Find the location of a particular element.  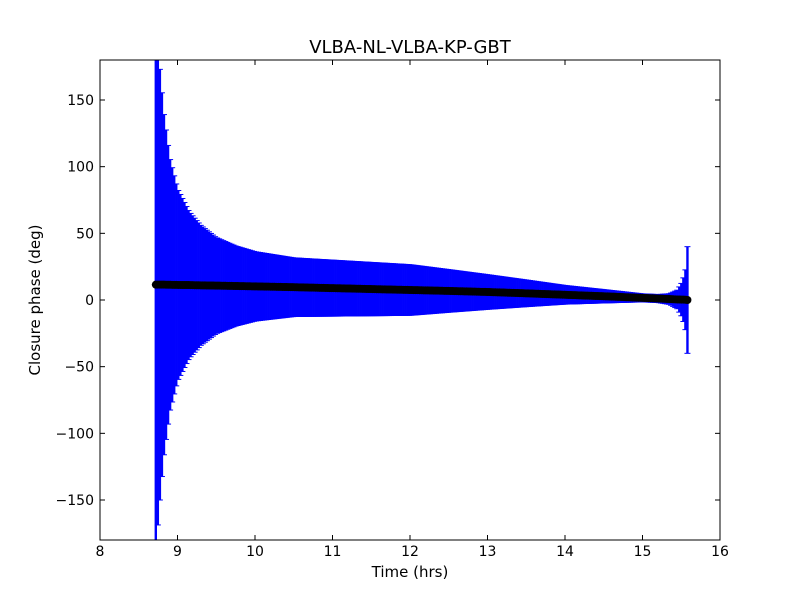

x-tick-label: 11 is located at coordinates (333, 552).